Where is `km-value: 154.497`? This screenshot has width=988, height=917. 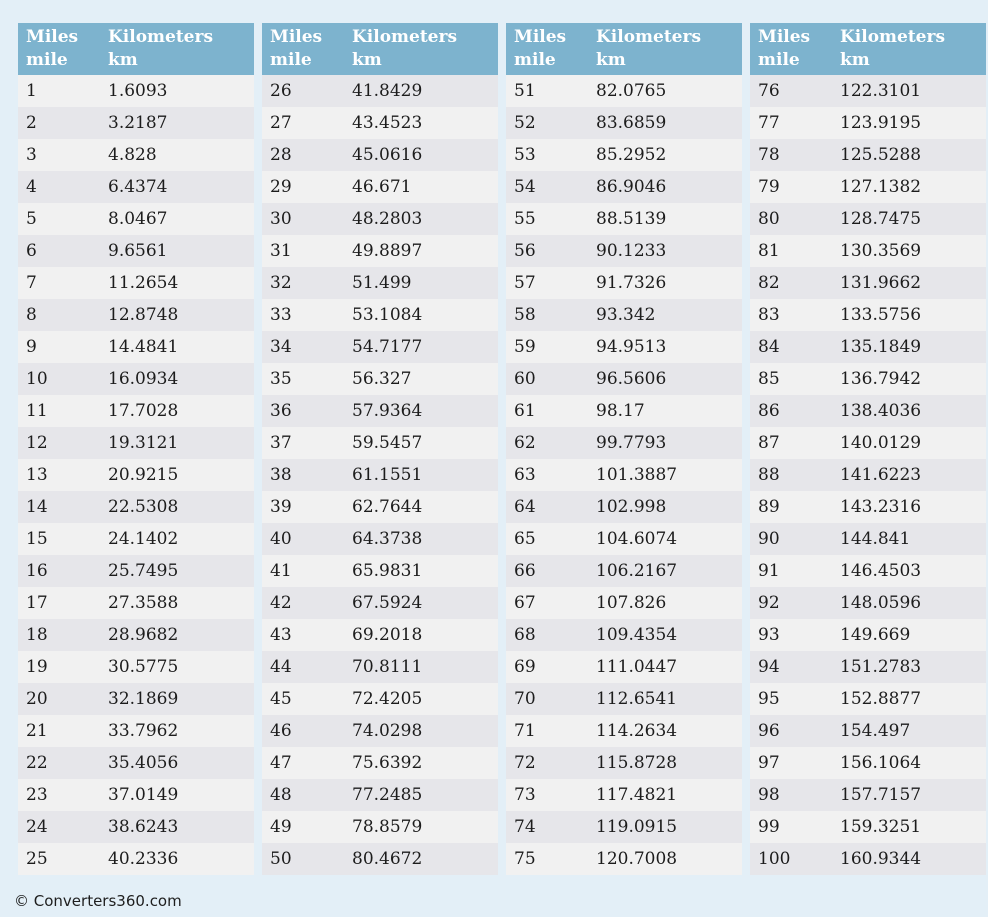
km-value: 154.497 is located at coordinates (875, 731).